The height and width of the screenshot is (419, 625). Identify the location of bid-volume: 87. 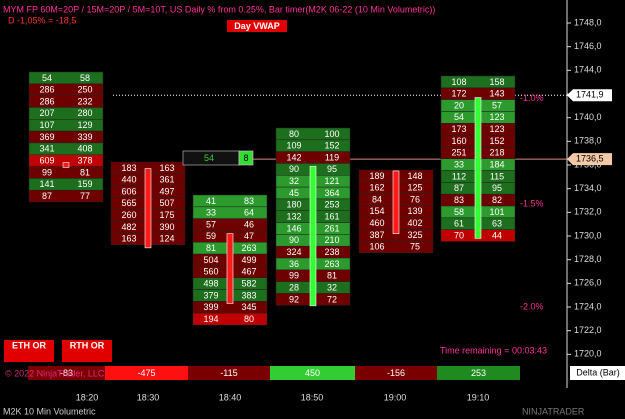
(47, 196).